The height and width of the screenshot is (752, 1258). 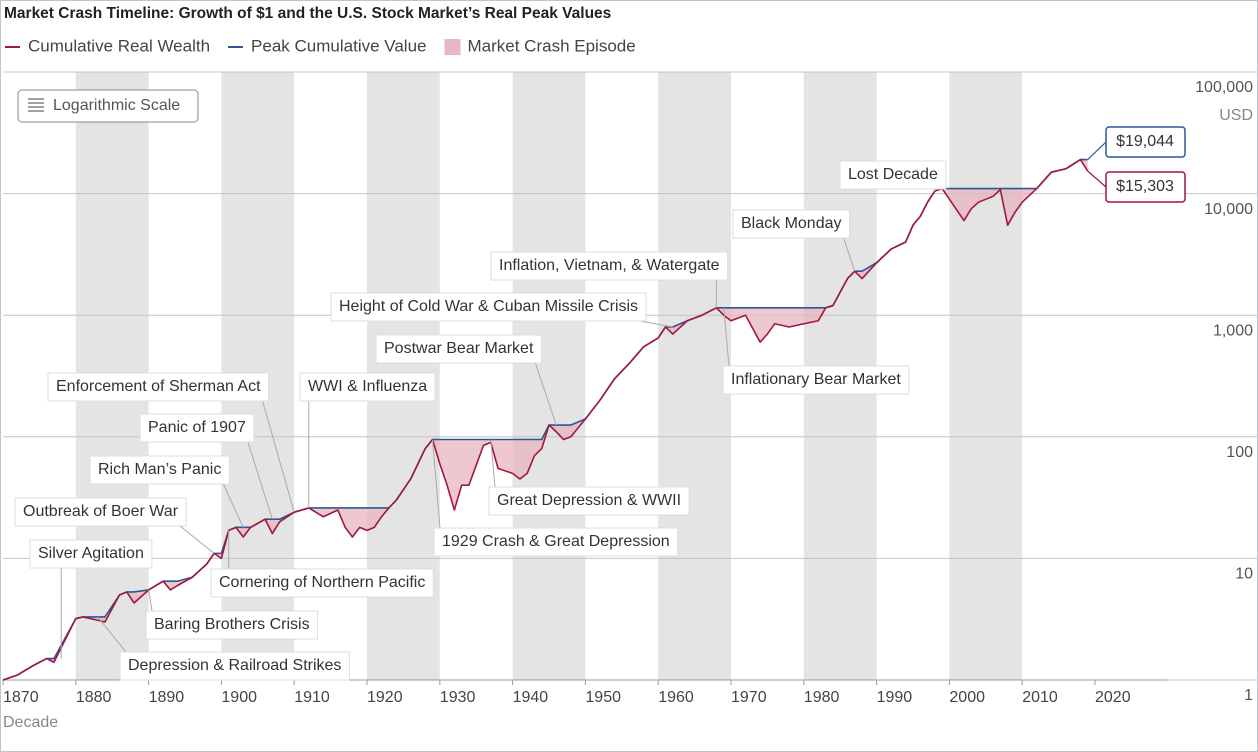 I want to click on annotation: Panic of 1907, so click(x=197, y=428).